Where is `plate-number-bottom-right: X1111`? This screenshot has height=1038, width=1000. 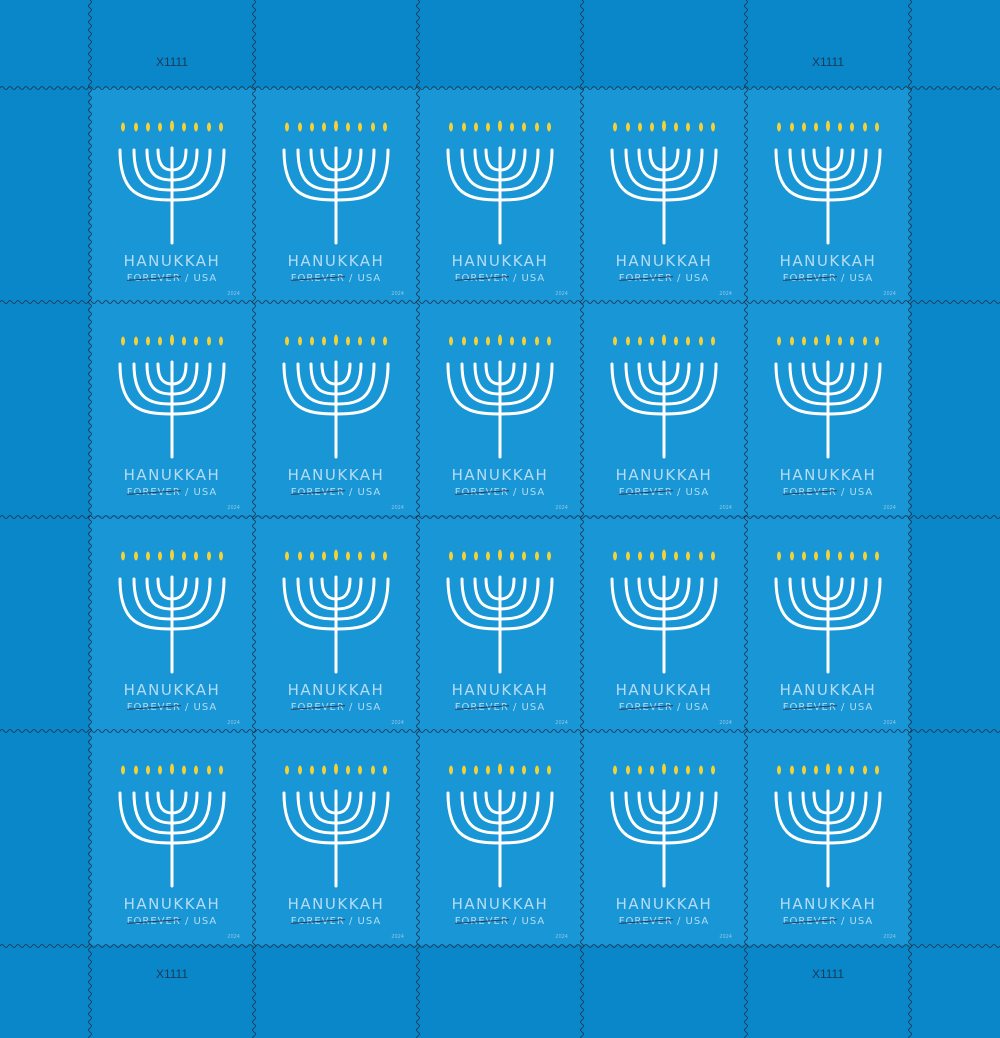 plate-number-bottom-right: X1111 is located at coordinates (828, 974).